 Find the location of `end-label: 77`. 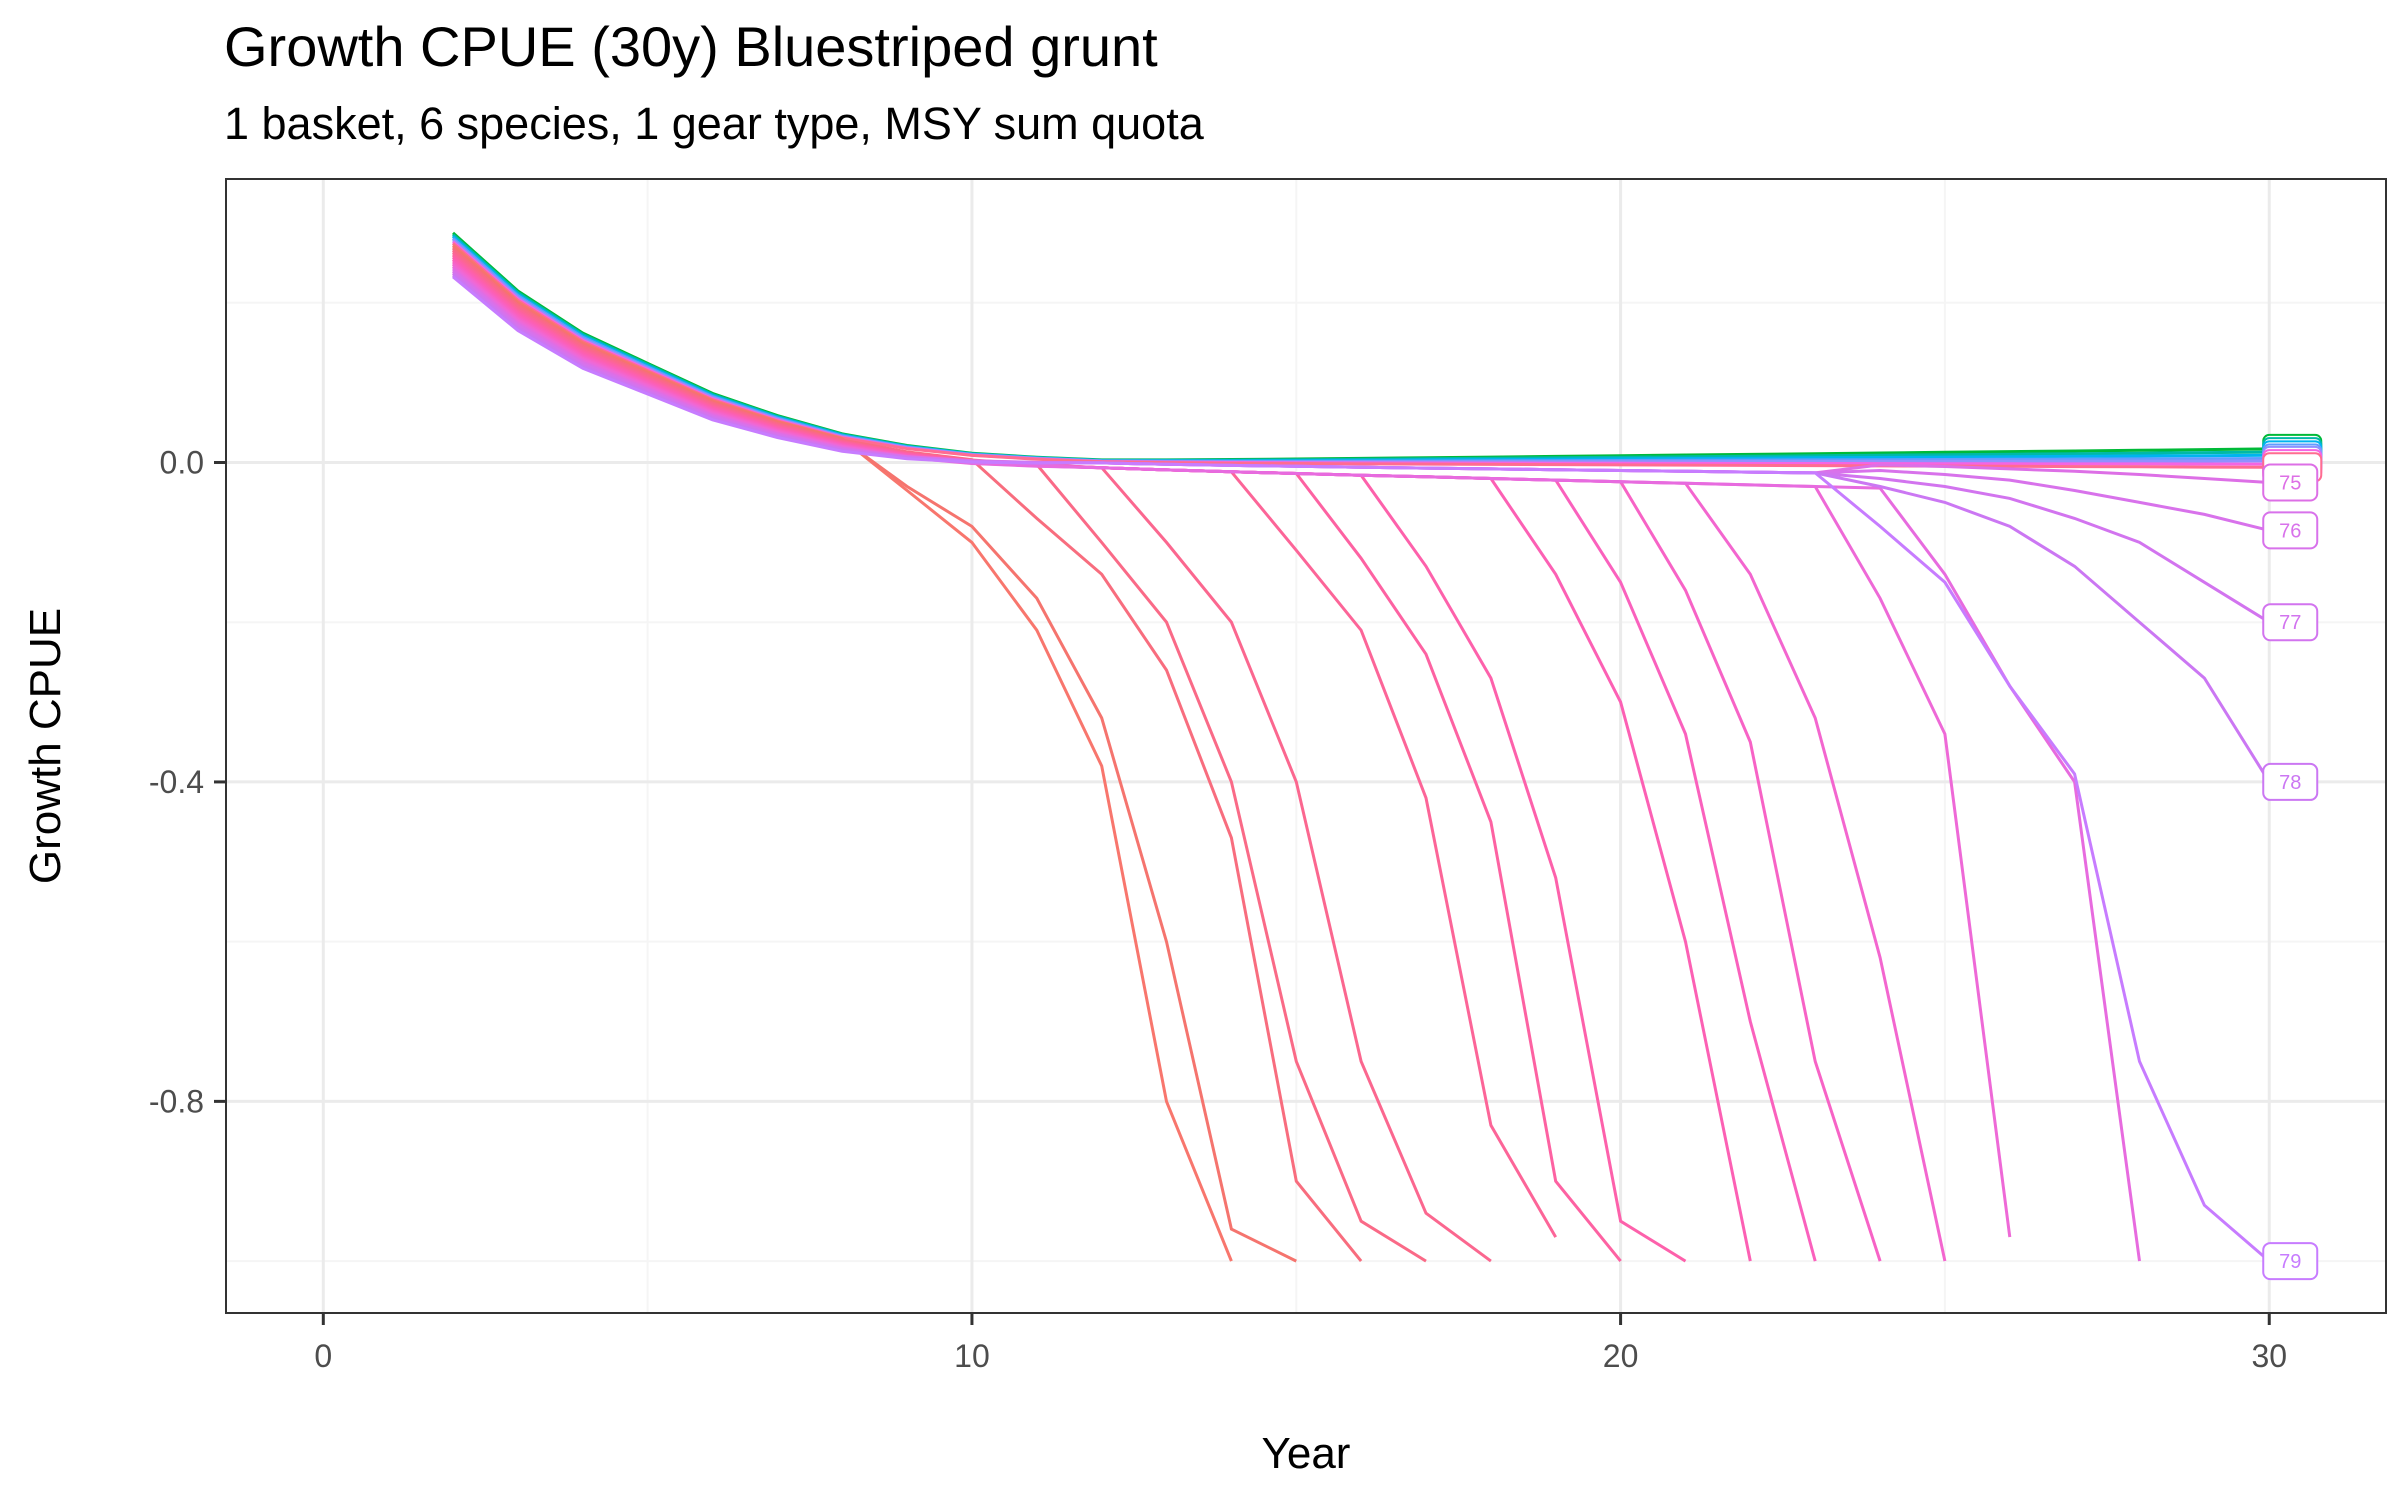

end-label: 77 is located at coordinates (2290, 623).